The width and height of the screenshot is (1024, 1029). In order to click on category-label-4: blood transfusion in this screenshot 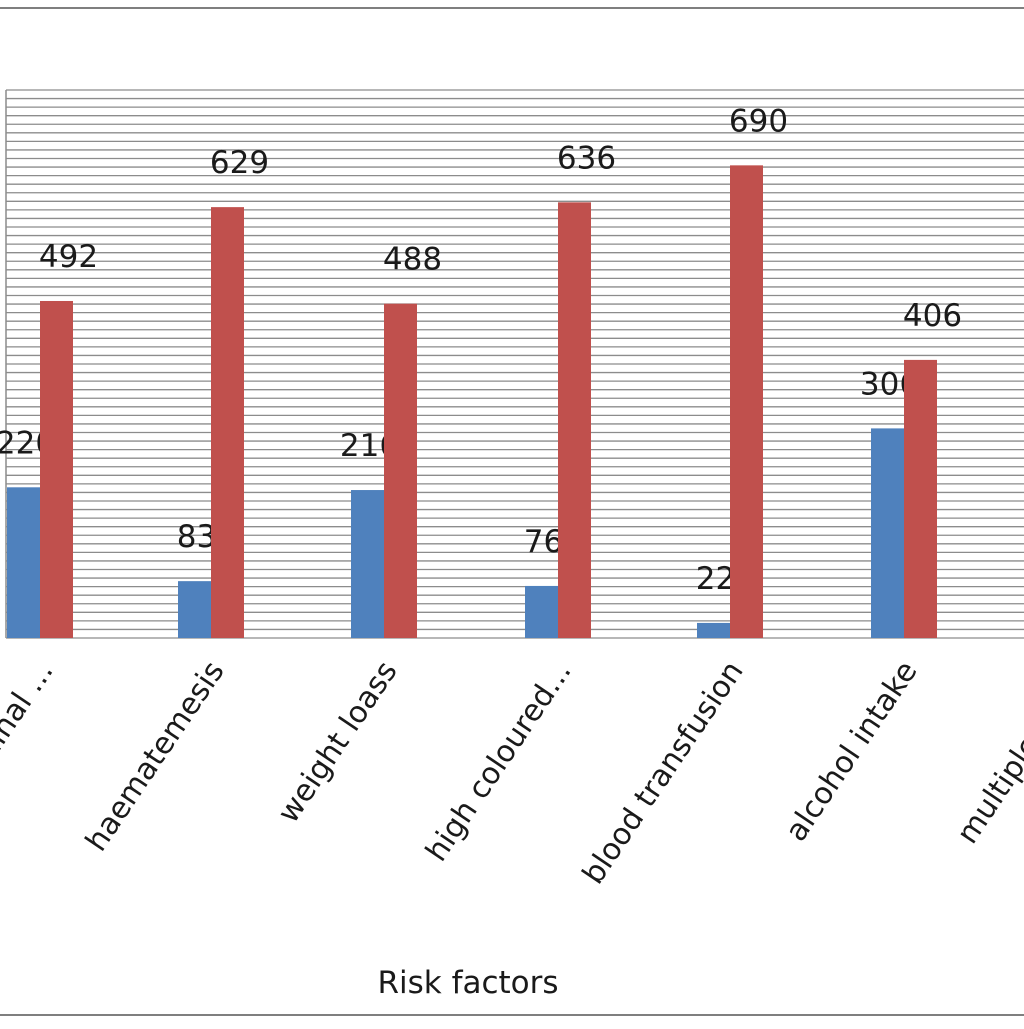, I will do `click(663, 773)`.